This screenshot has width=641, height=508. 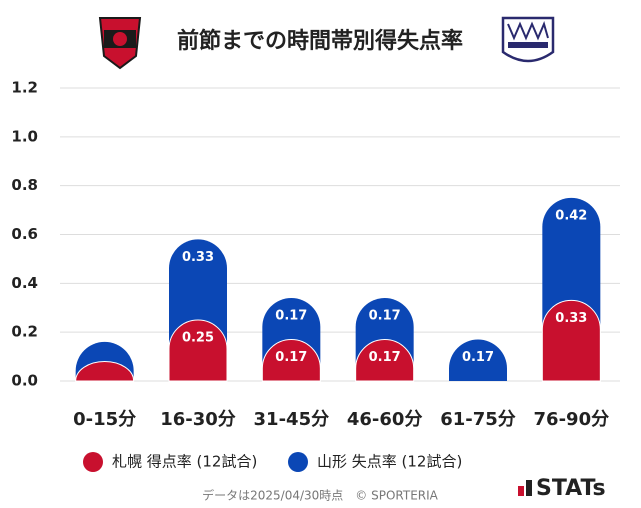 I want to click on brand: STATs, so click(x=571, y=488).